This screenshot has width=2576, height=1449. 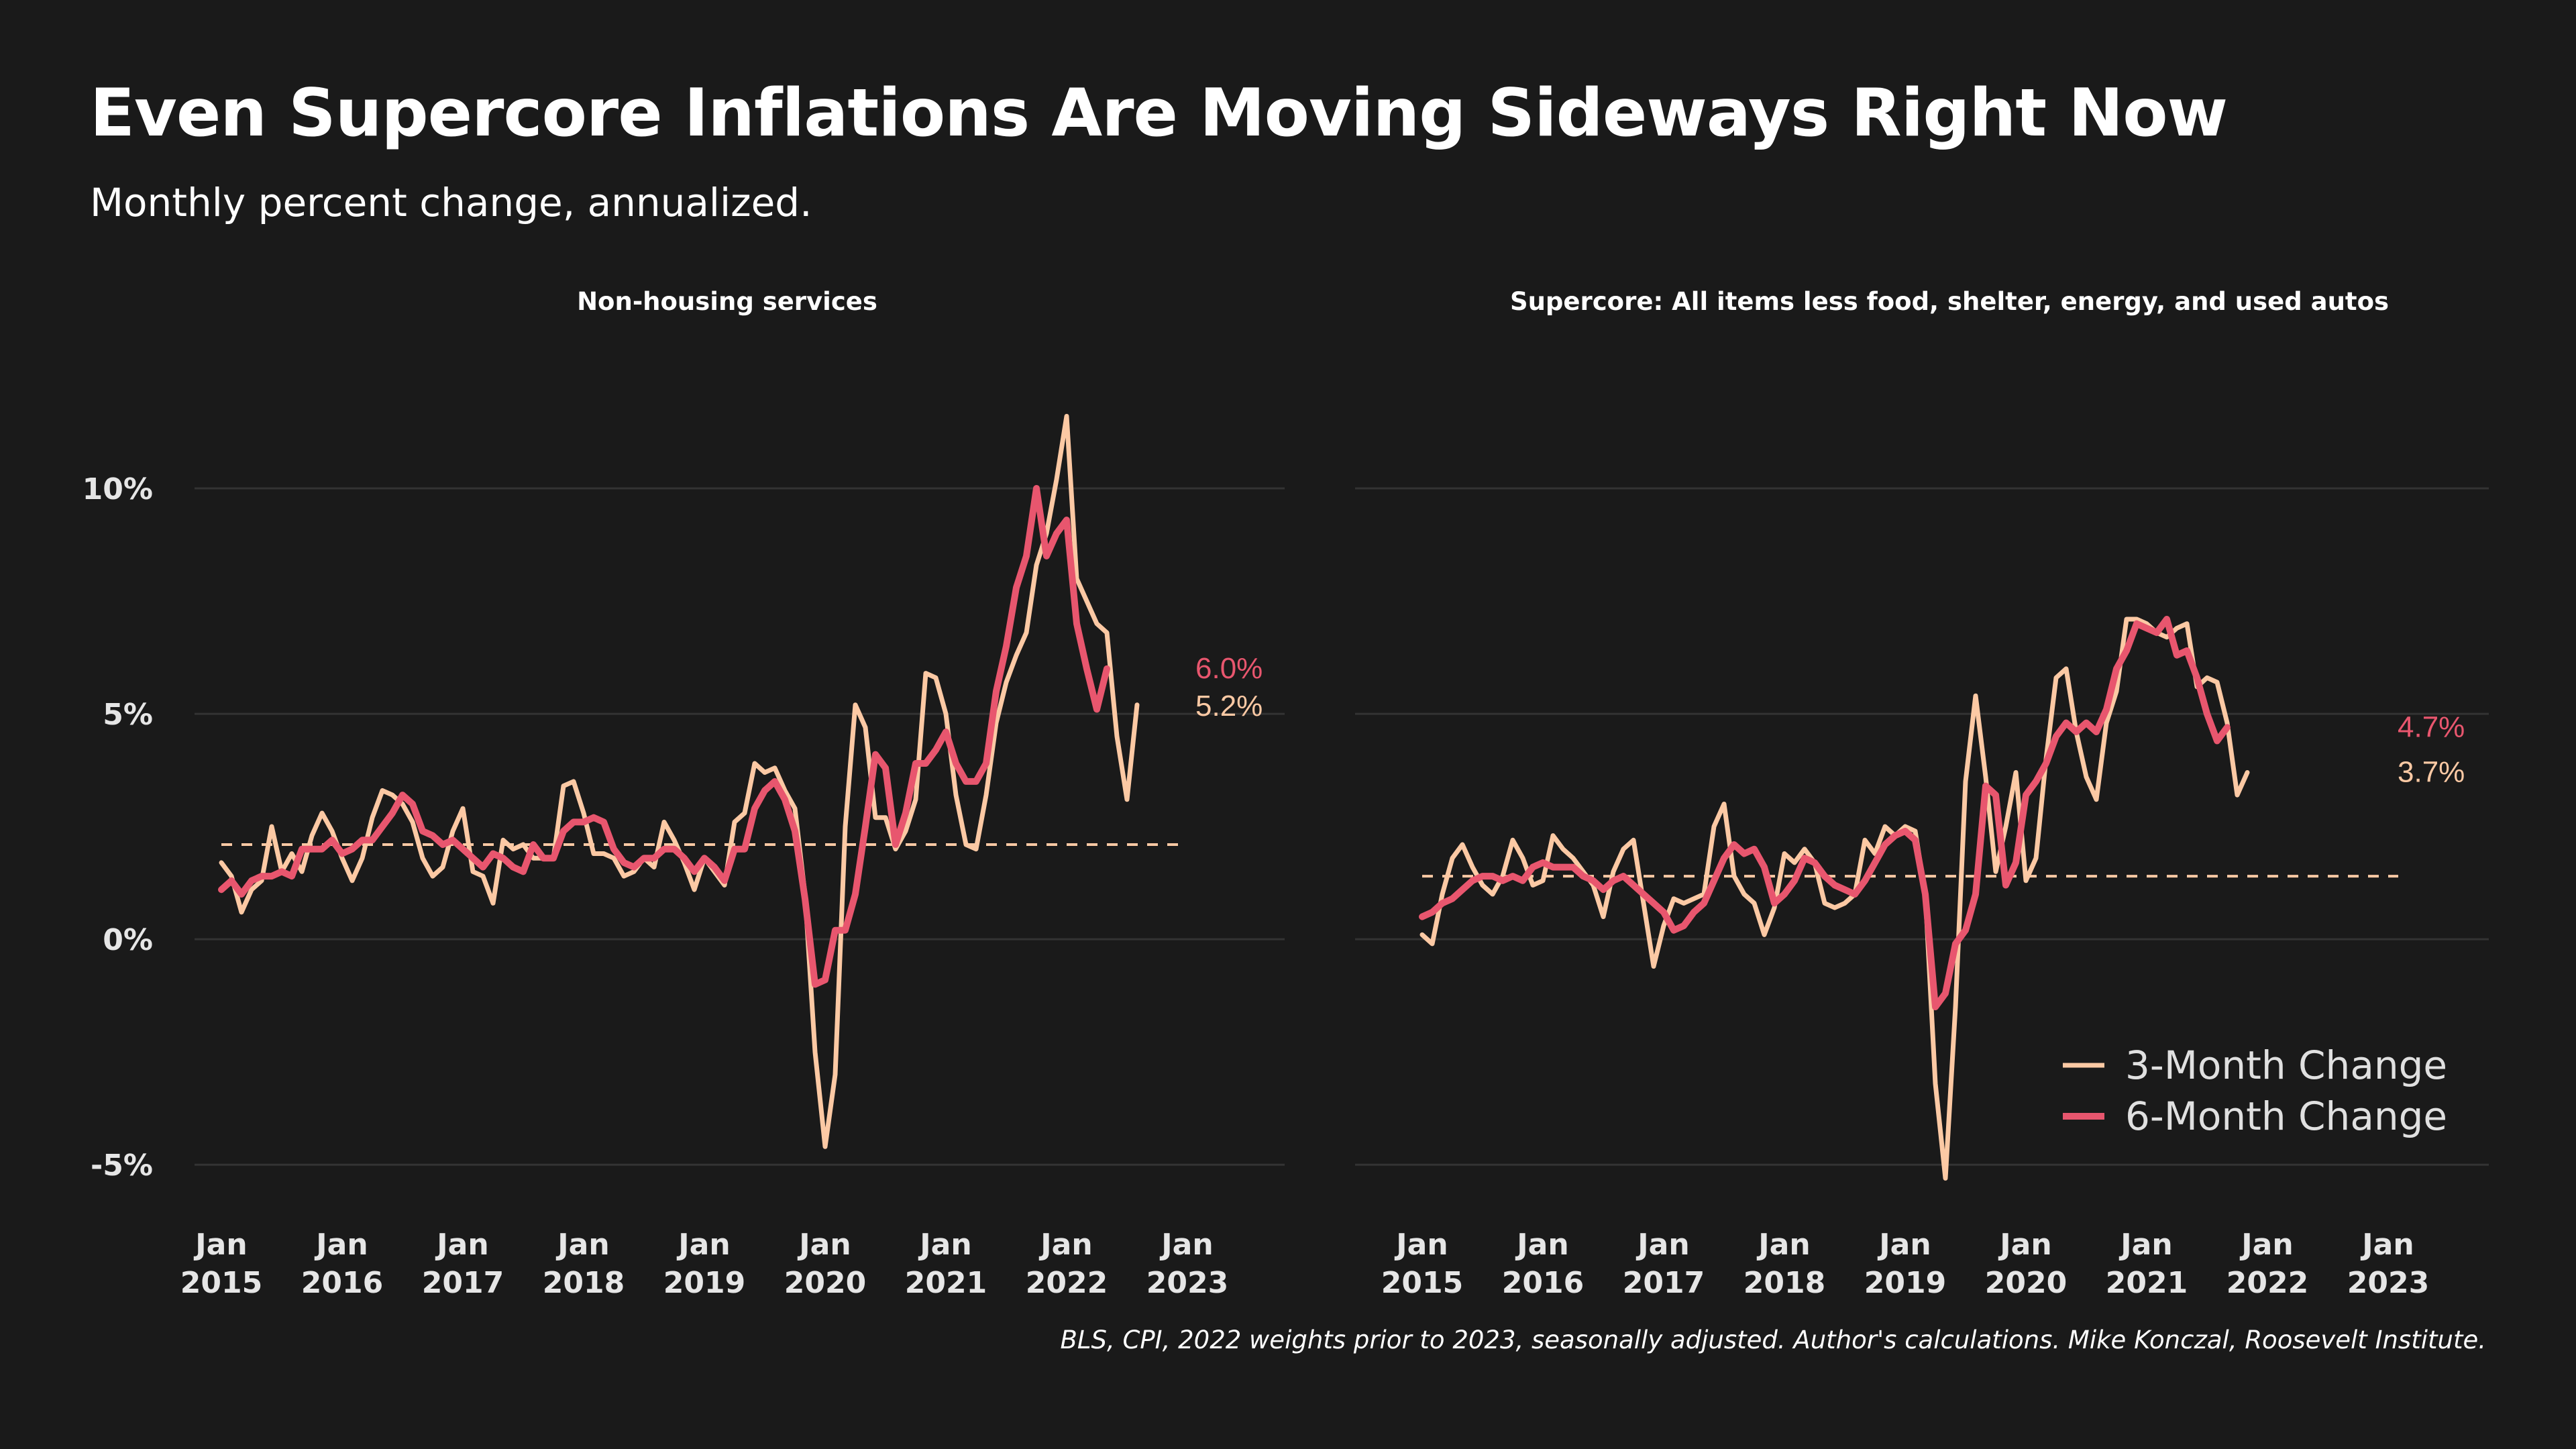 What do you see at coordinates (2255, 1090) in the screenshot?
I see `legend: 3-Month Change 6-Month Change` at bounding box center [2255, 1090].